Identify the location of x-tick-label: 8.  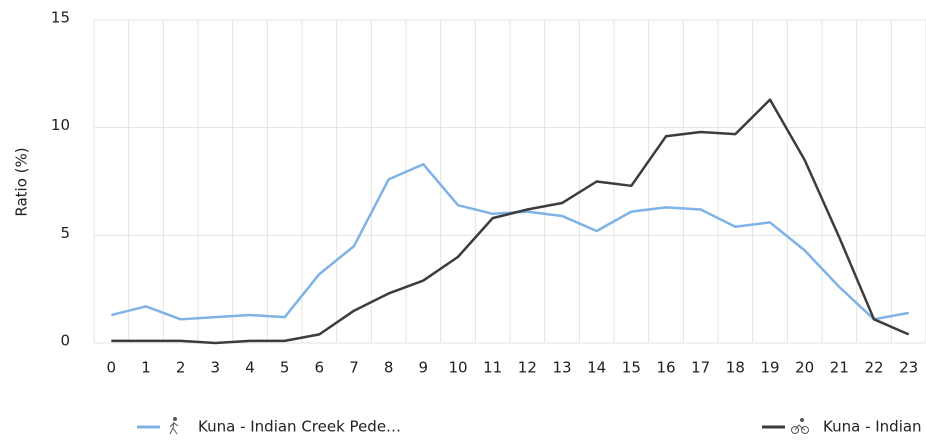
(389, 368).